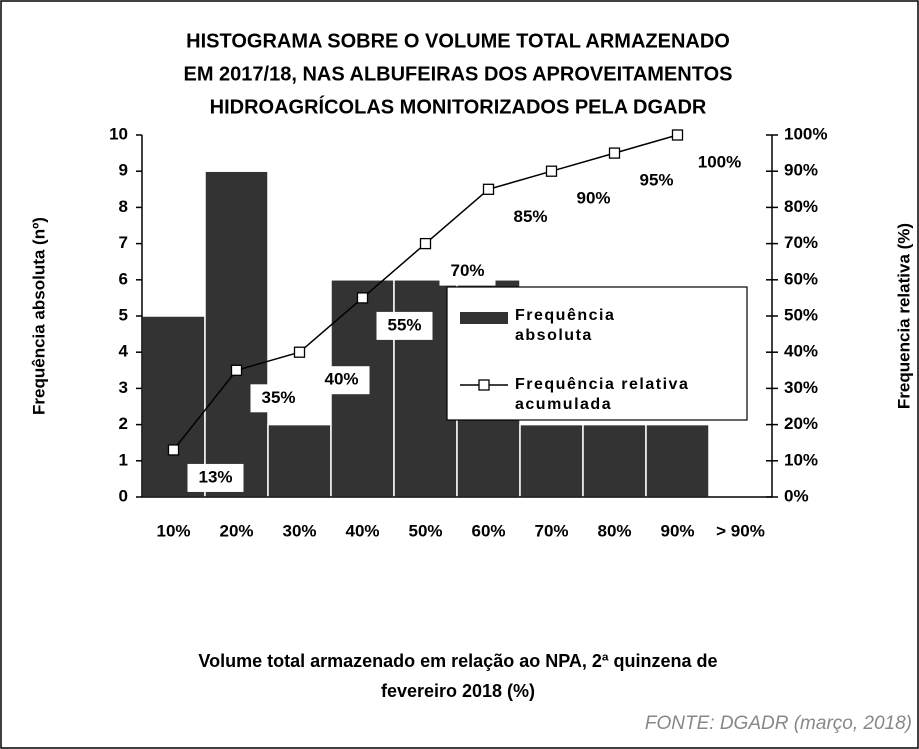 The height and width of the screenshot is (749, 919). I want to click on x-tick-label: 50%, so click(425, 530).